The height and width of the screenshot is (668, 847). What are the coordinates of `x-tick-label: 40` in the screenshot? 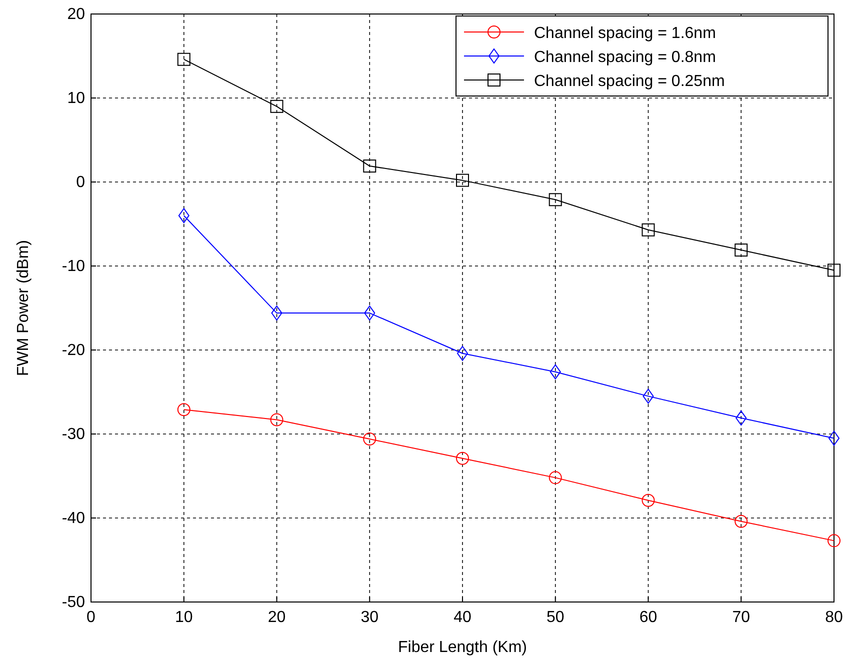 It's located at (463, 617).